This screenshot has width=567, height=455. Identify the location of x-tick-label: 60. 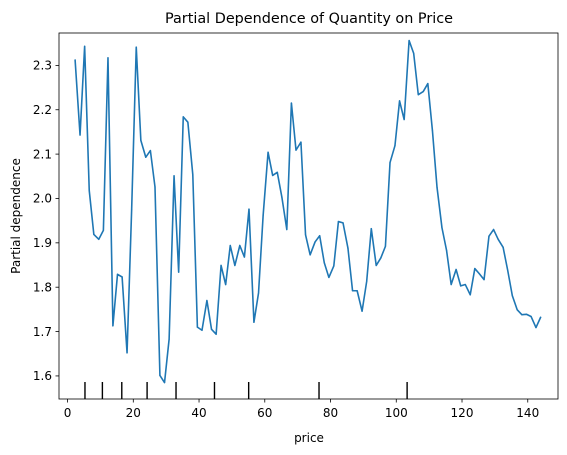
(264, 413).